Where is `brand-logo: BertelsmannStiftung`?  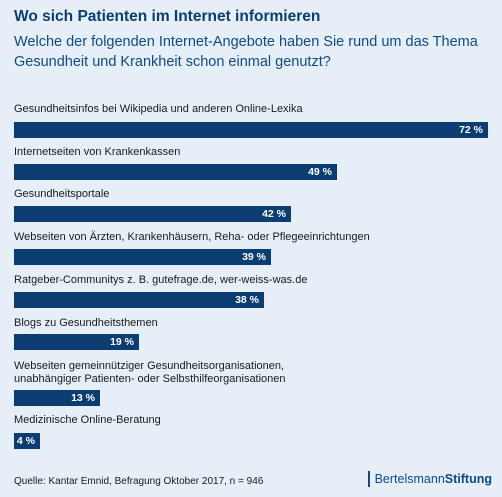
brand-logo: BertelsmannStiftung is located at coordinates (429, 479).